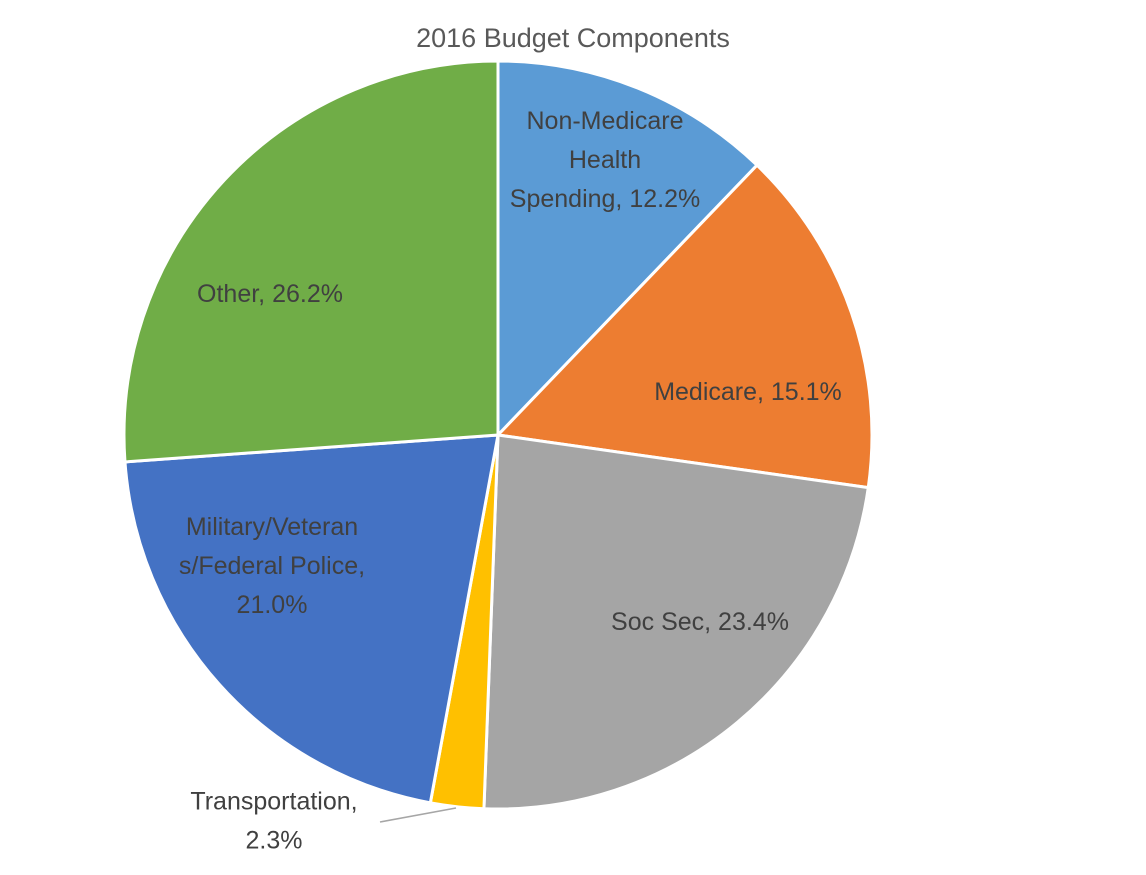  I want to click on data-label-line: Medicare, 15.1%, so click(748, 392).